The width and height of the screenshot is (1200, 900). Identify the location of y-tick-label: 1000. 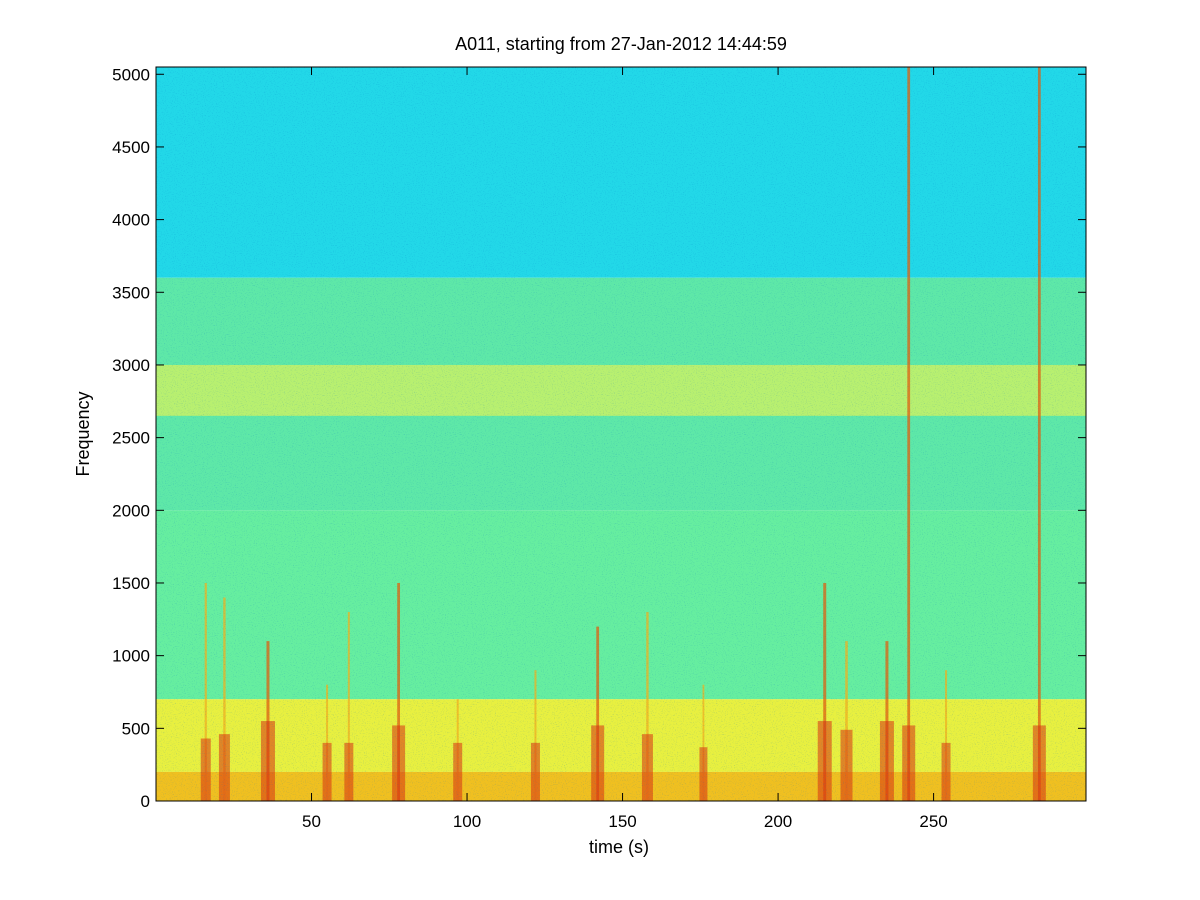
(131, 656).